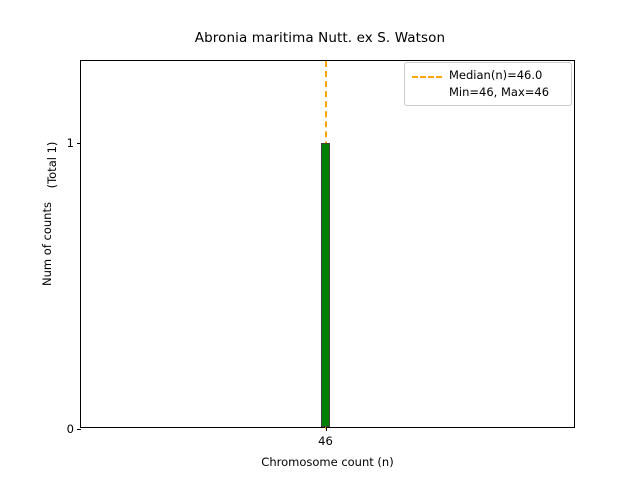  I want to click on legend: Median(n)=46.0 Min=46, Max=46, so click(488, 84).